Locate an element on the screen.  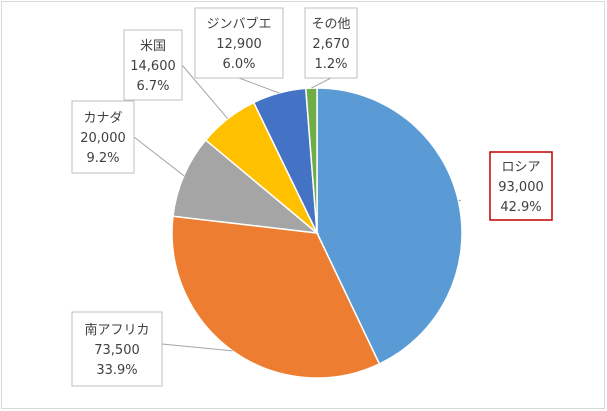
data-label-percent: 33.9% is located at coordinates (116, 370).